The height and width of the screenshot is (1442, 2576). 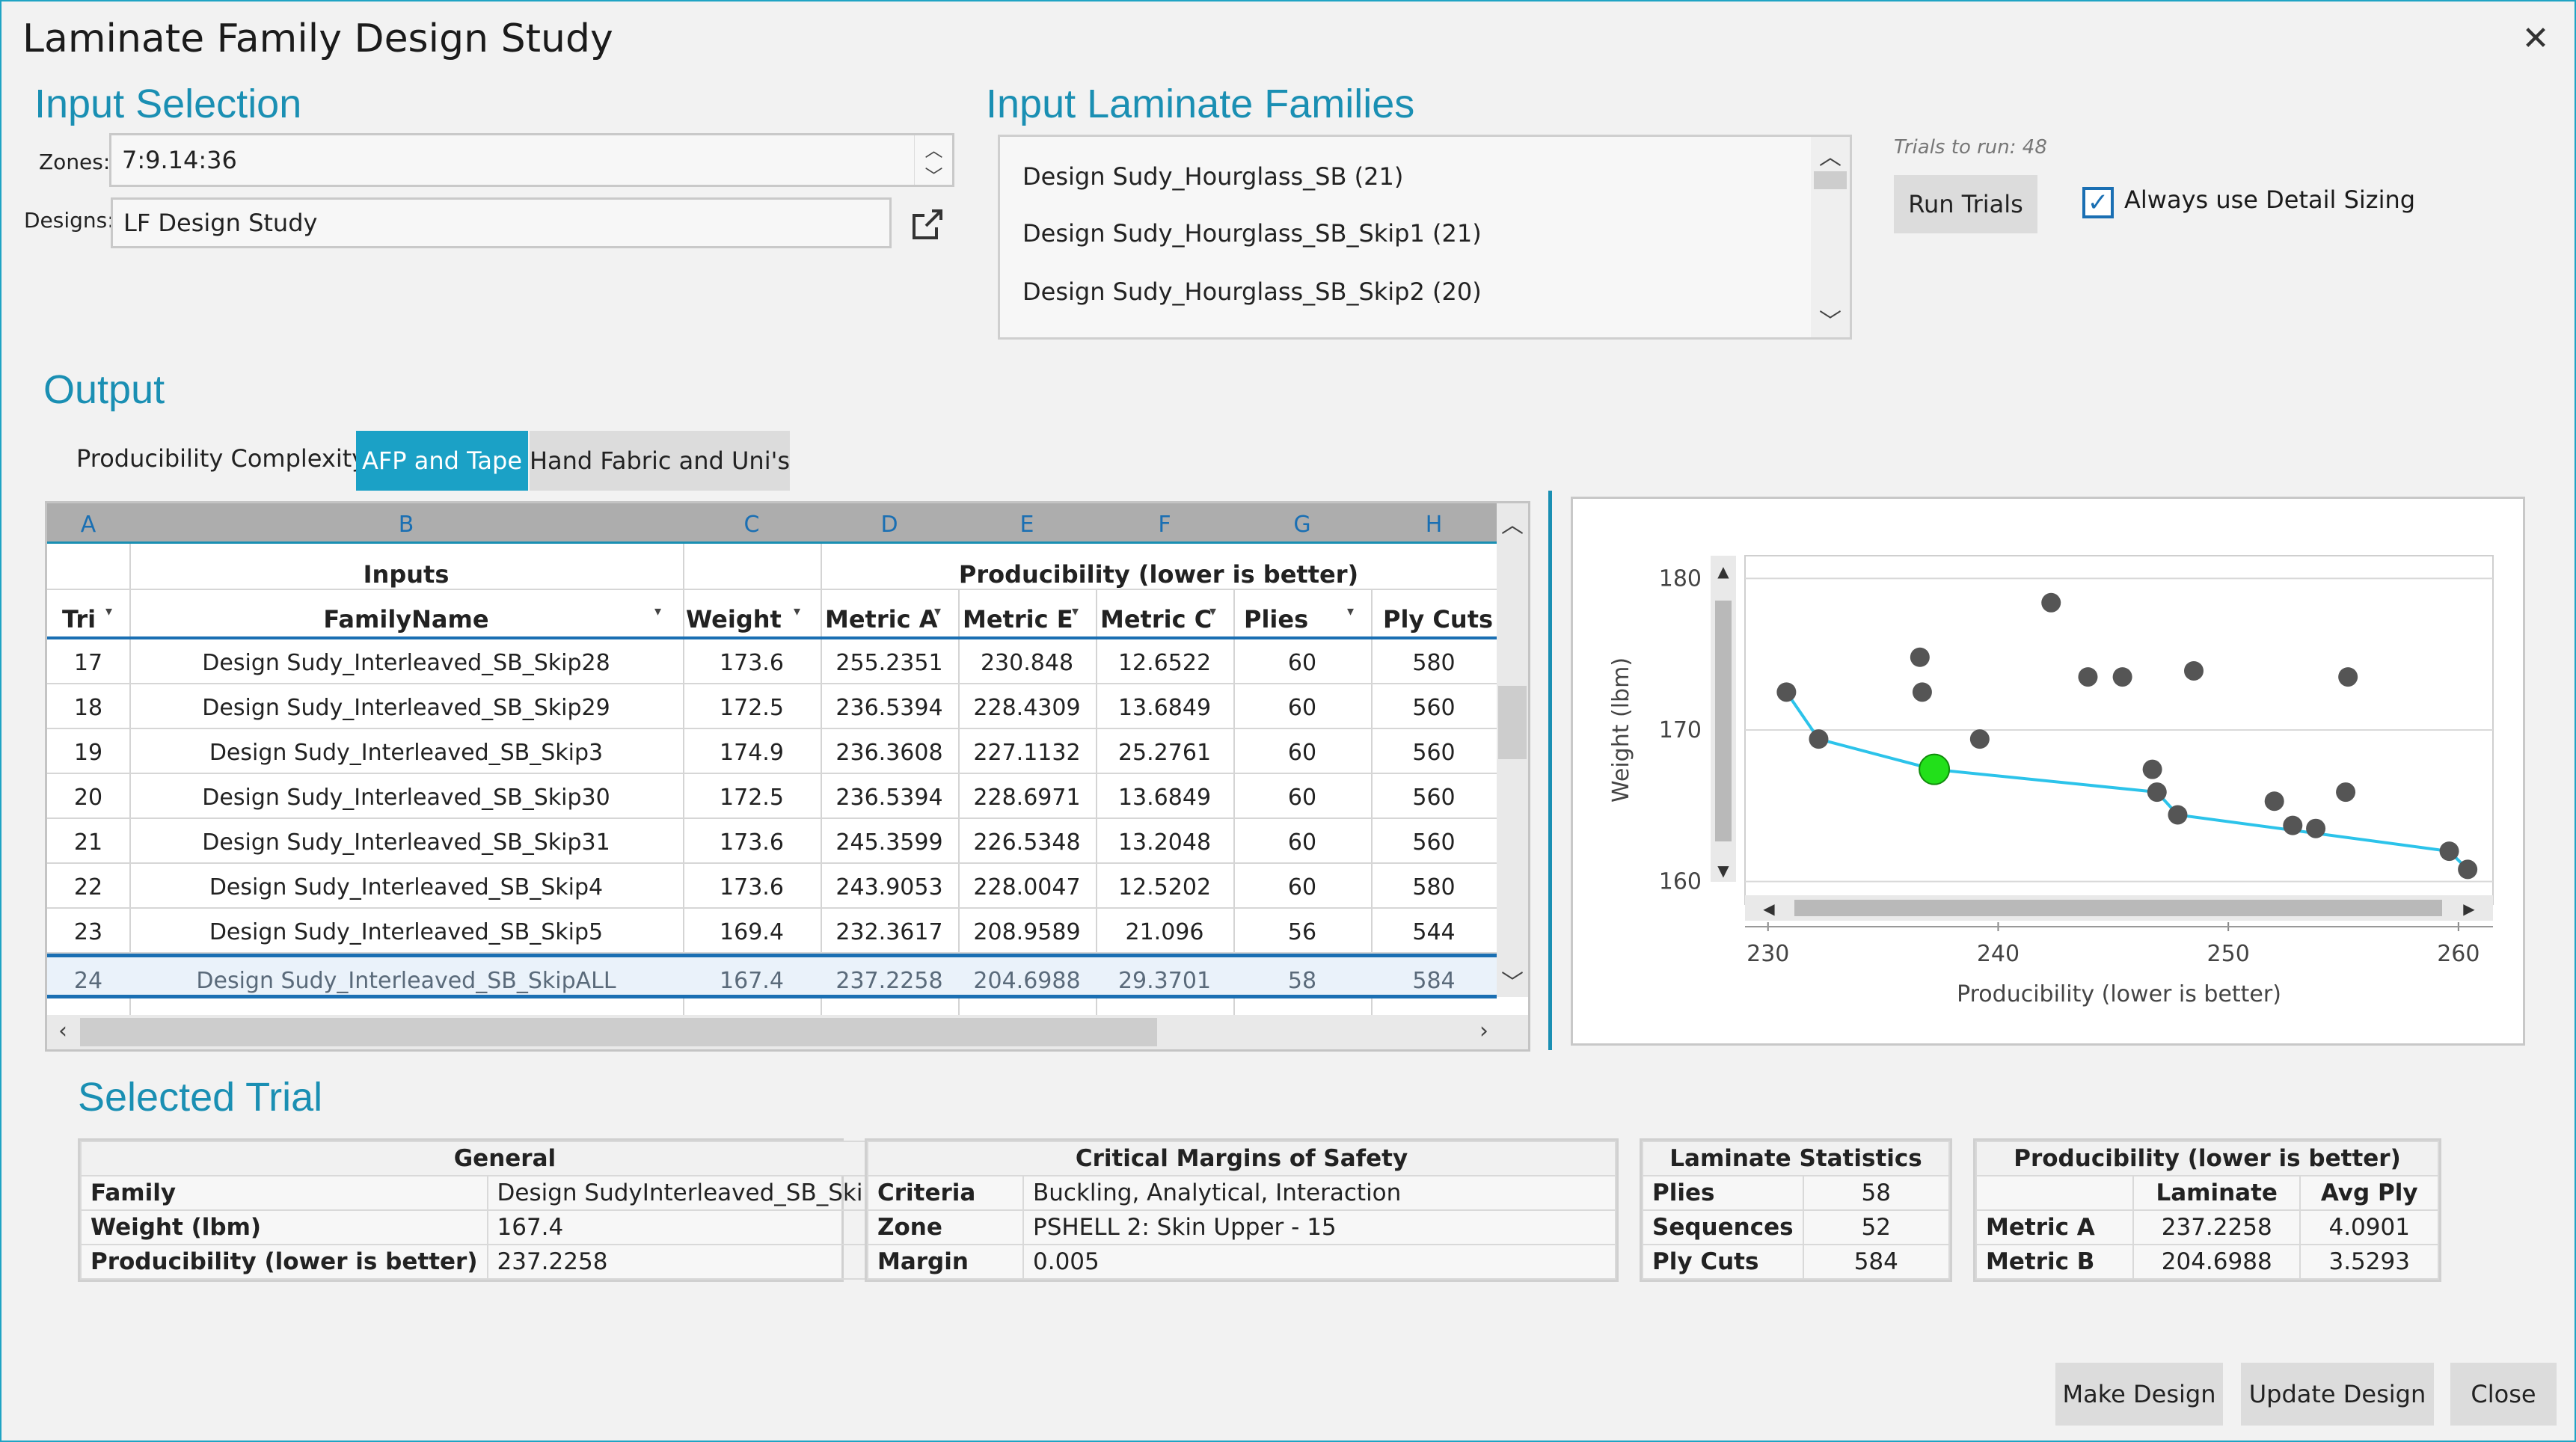 I want to click on header-metric-e: Metric E, so click(x=1018, y=619).